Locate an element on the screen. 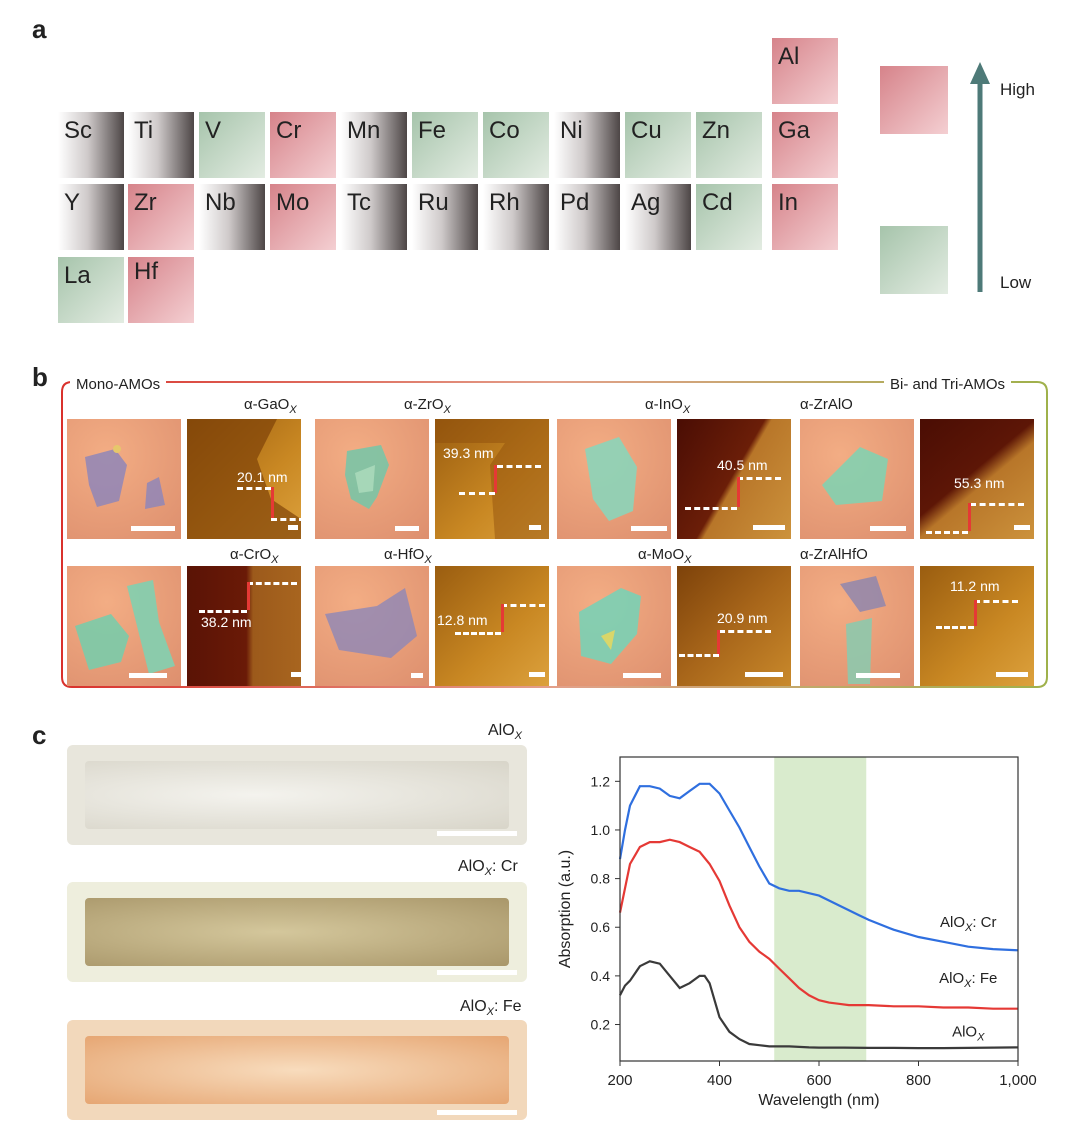 Image resolution: width=1080 pixels, height=1129 pixels. series-line is located at coordinates (819, 1005).